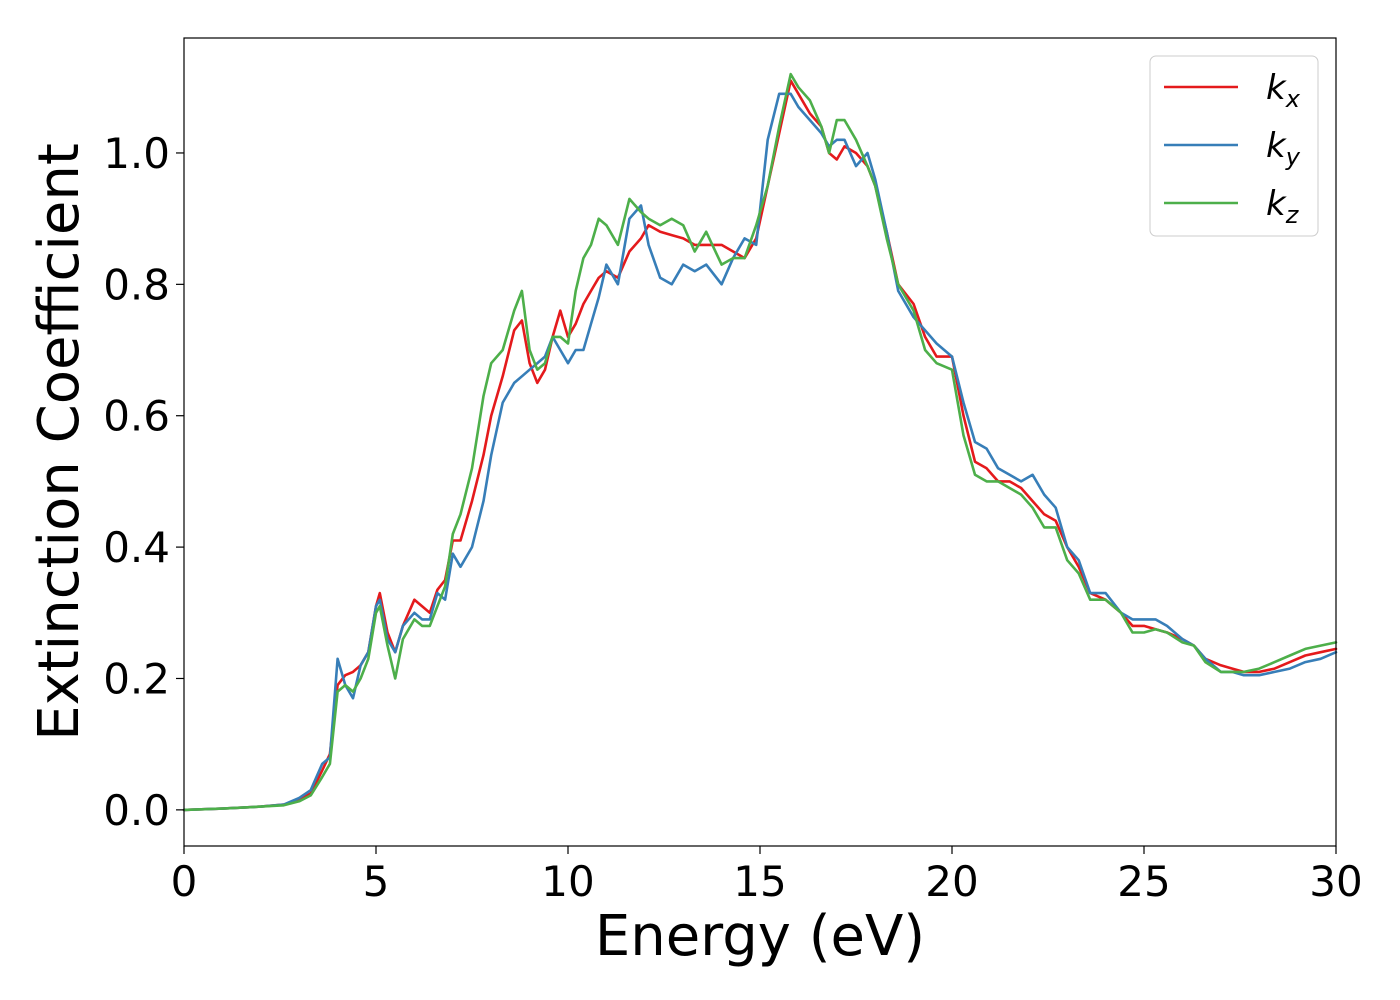  I want to click on x-tick-label: 30, so click(1335, 881).